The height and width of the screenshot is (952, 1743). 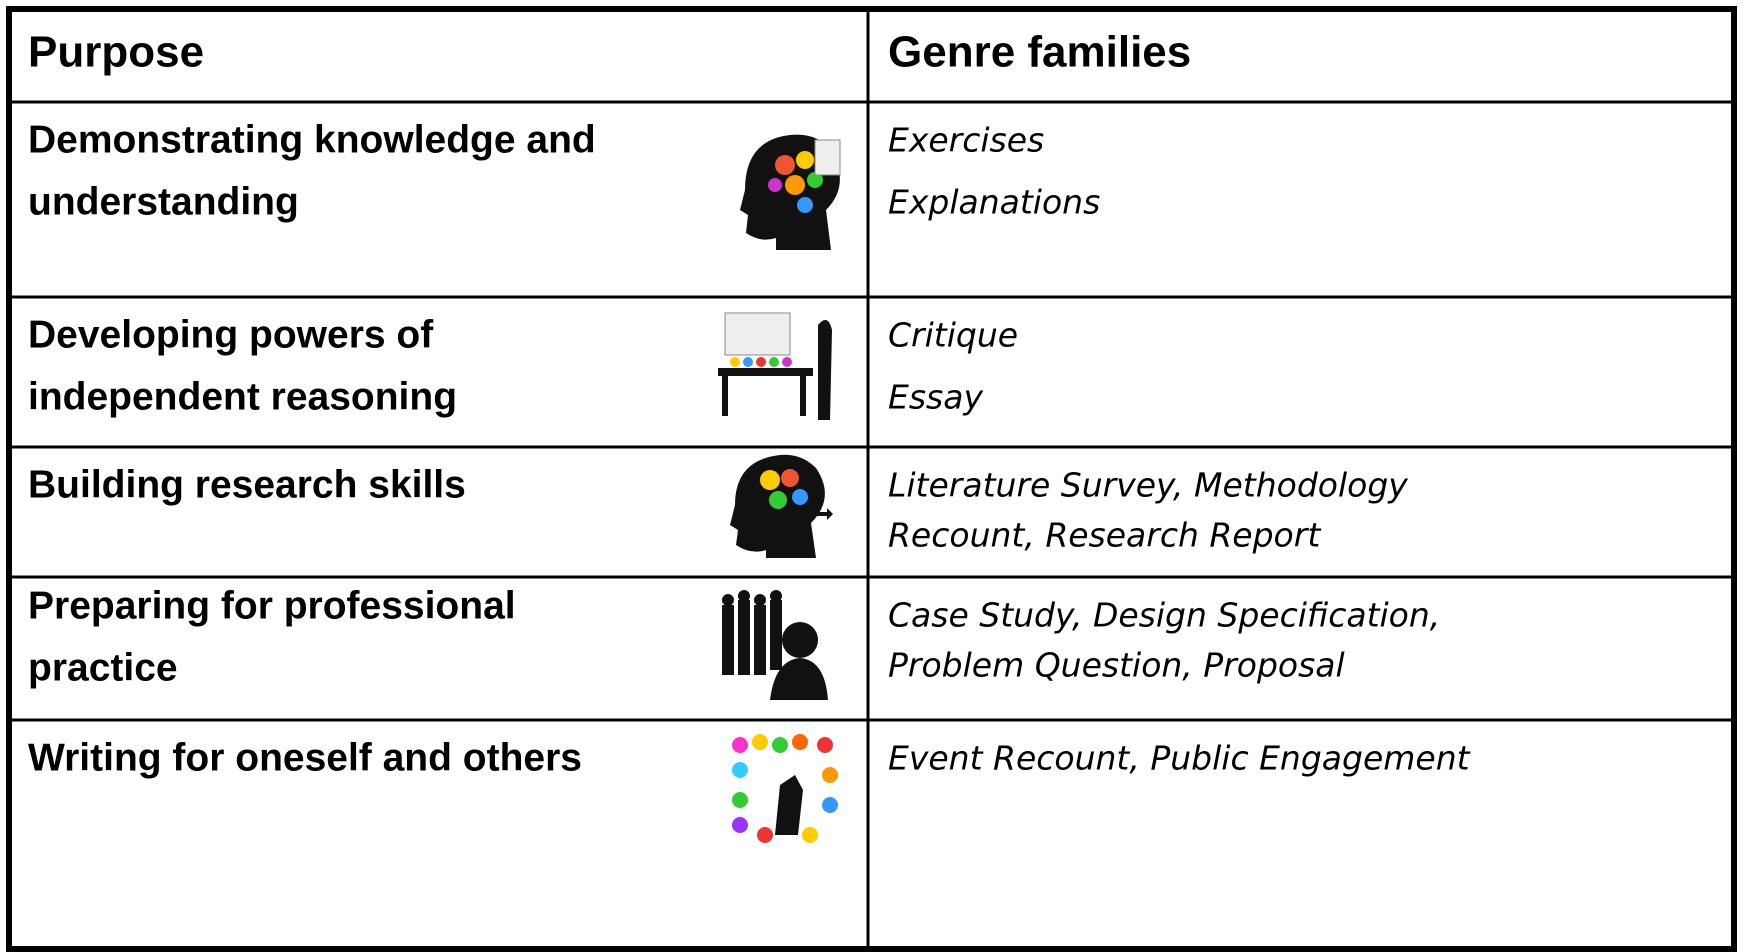 I want to click on genre-text: Explanations, so click(x=994, y=202).